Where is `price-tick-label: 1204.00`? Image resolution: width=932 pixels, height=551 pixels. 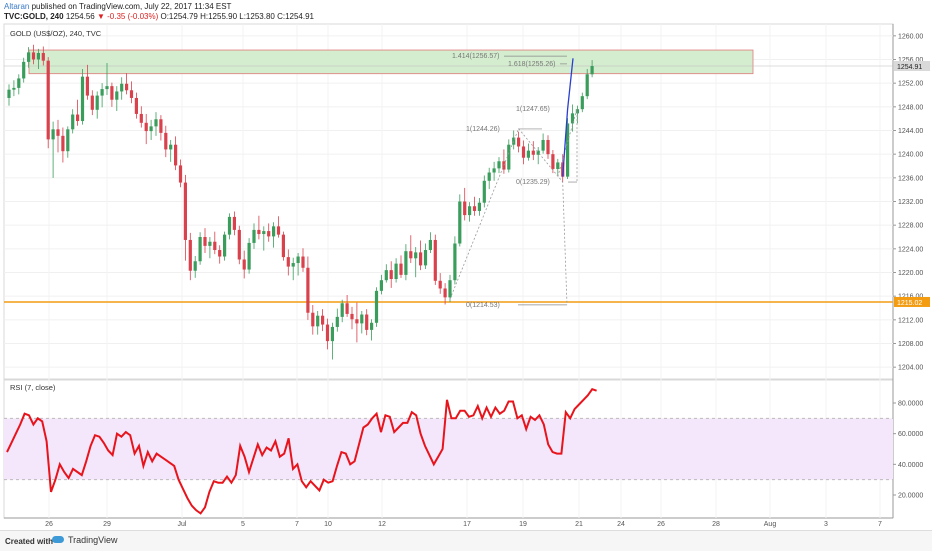
price-tick-label: 1204.00 is located at coordinates (910, 368).